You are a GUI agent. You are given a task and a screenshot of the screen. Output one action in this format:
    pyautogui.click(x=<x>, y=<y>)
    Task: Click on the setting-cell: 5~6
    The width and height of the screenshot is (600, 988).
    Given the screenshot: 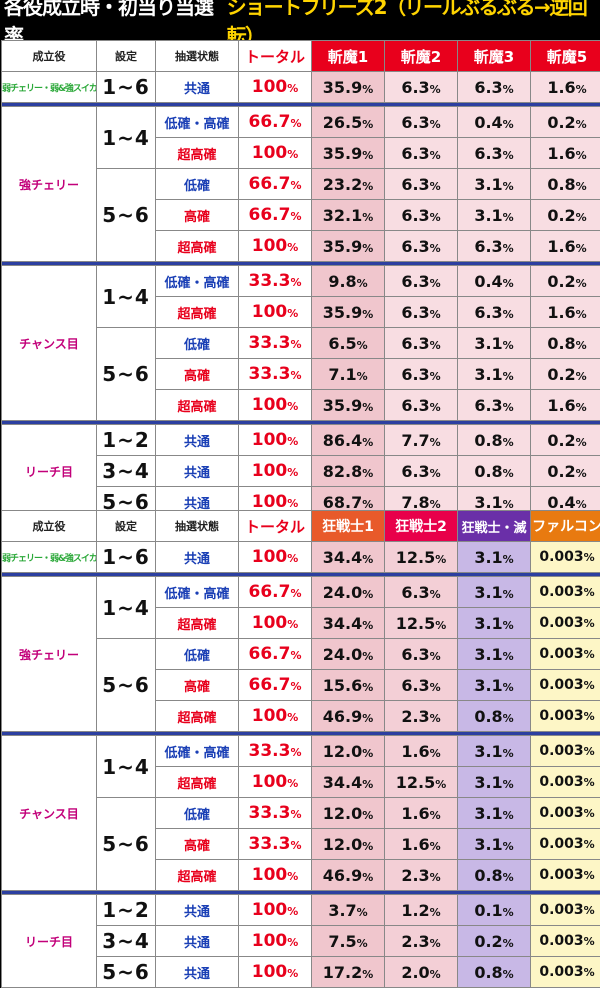 What is the action you would take?
    pyautogui.click(x=126, y=844)
    